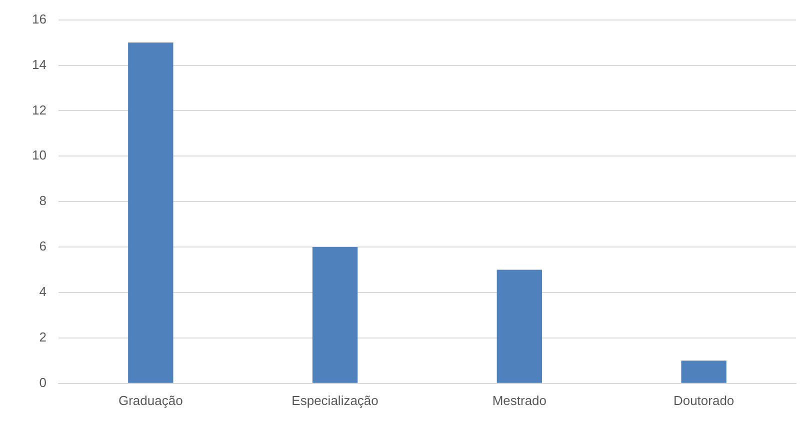 The image size is (811, 427). What do you see at coordinates (519, 400) in the screenshot?
I see `x-tick-label: Mestrado` at bounding box center [519, 400].